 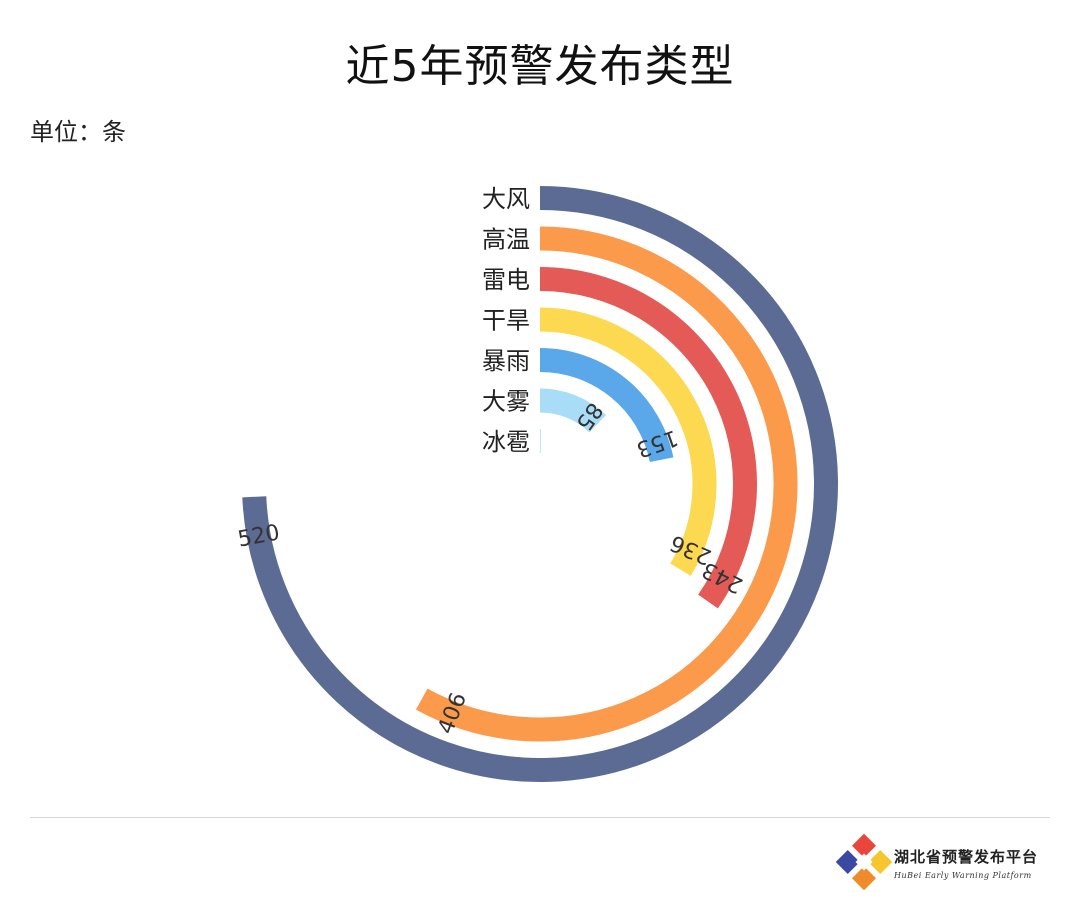 I want to click on footer-divider, so click(x=540, y=817).